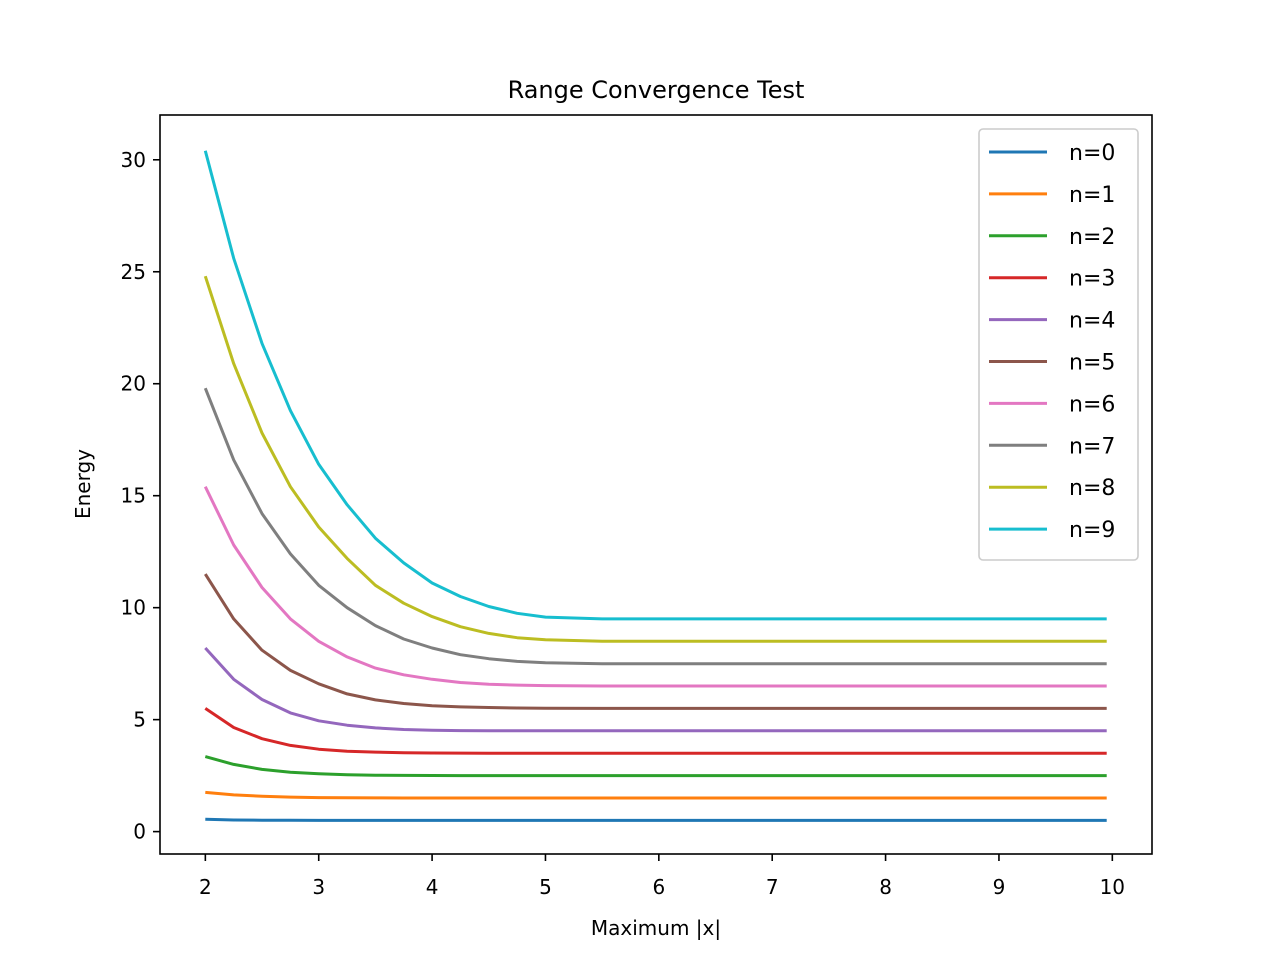 The width and height of the screenshot is (1280, 960). Describe the element at coordinates (655, 766) in the screenshot. I see `series-line-n2` at that location.